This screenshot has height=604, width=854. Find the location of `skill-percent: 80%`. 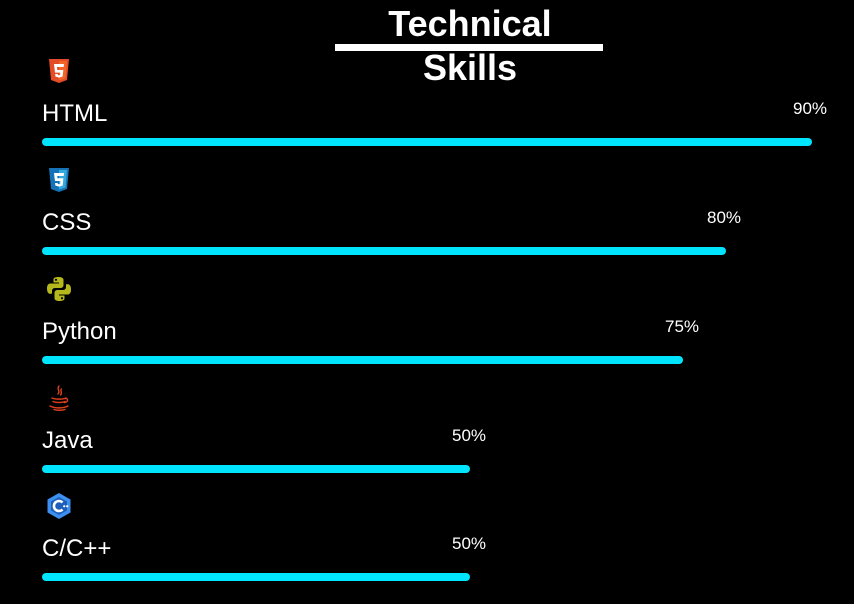

skill-percent: 80% is located at coordinates (724, 217).